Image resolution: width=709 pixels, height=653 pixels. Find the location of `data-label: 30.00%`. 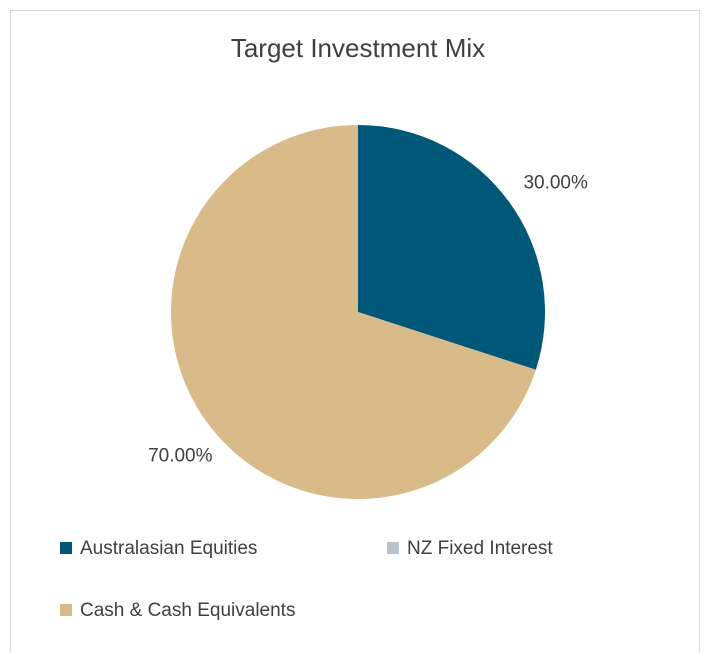

data-label: 30.00% is located at coordinates (555, 183).